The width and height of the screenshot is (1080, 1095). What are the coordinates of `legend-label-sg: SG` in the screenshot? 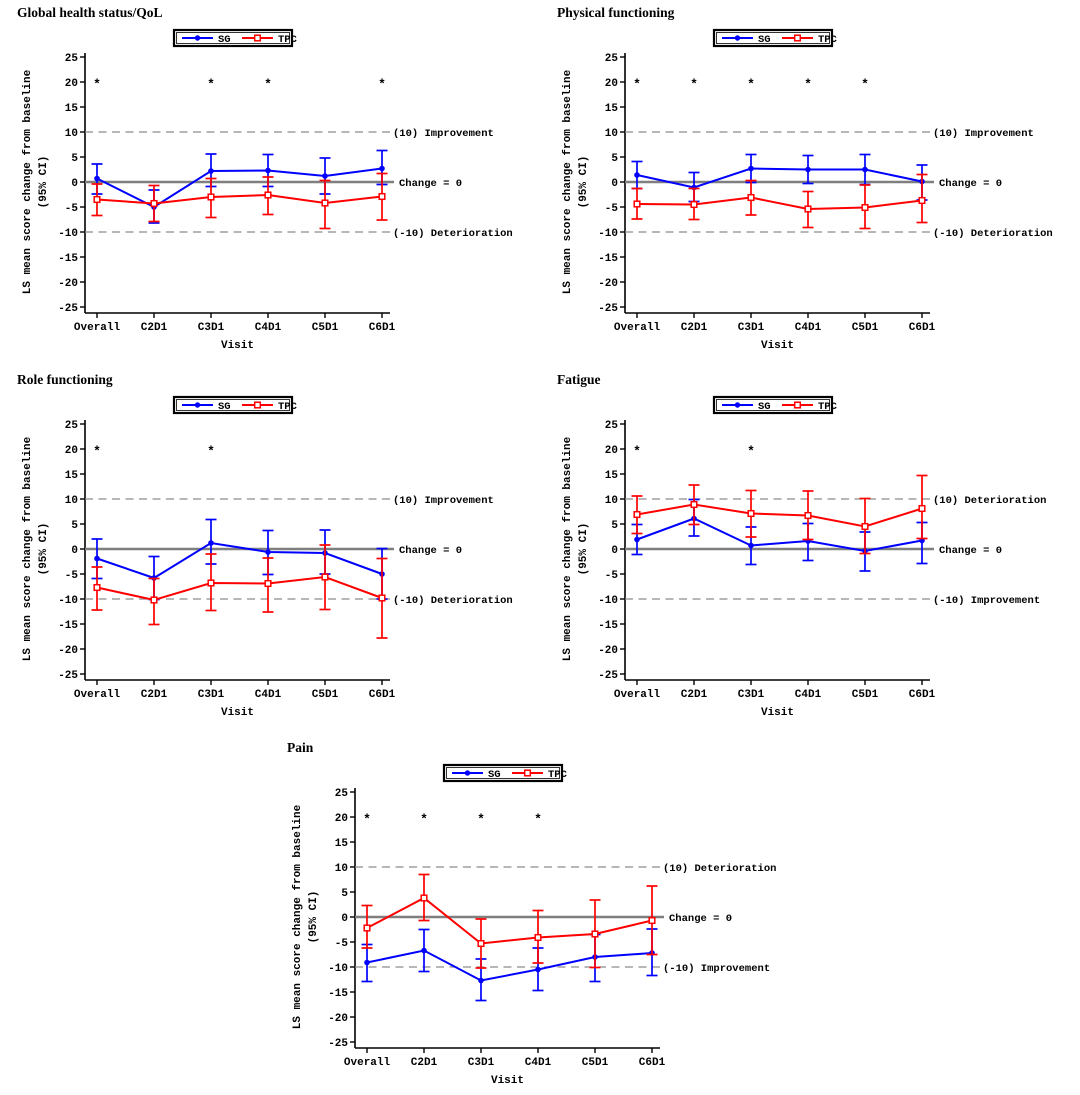 It's located at (494, 775).